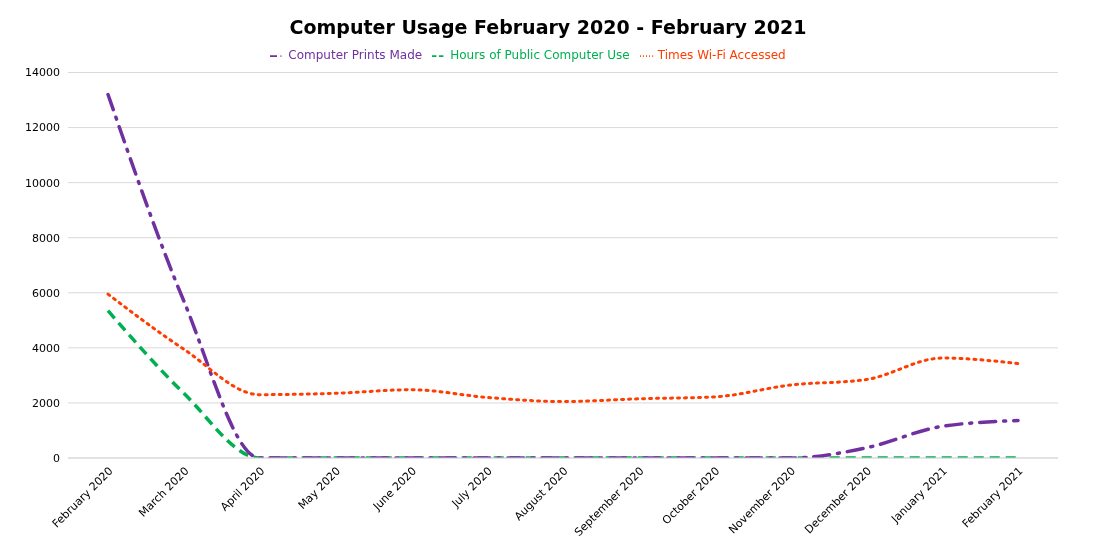  What do you see at coordinates (42, 73) in the screenshot?
I see `y-tick-label: 14000` at bounding box center [42, 73].